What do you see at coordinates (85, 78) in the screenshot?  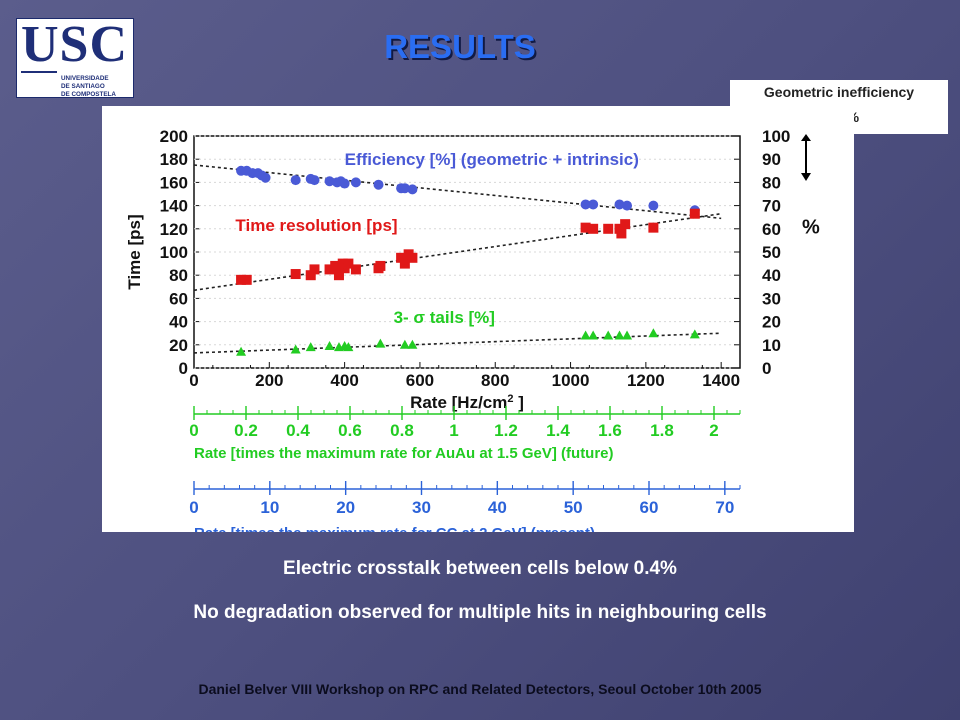 I see `logo-line-1: UNIVERSIDADE` at bounding box center [85, 78].